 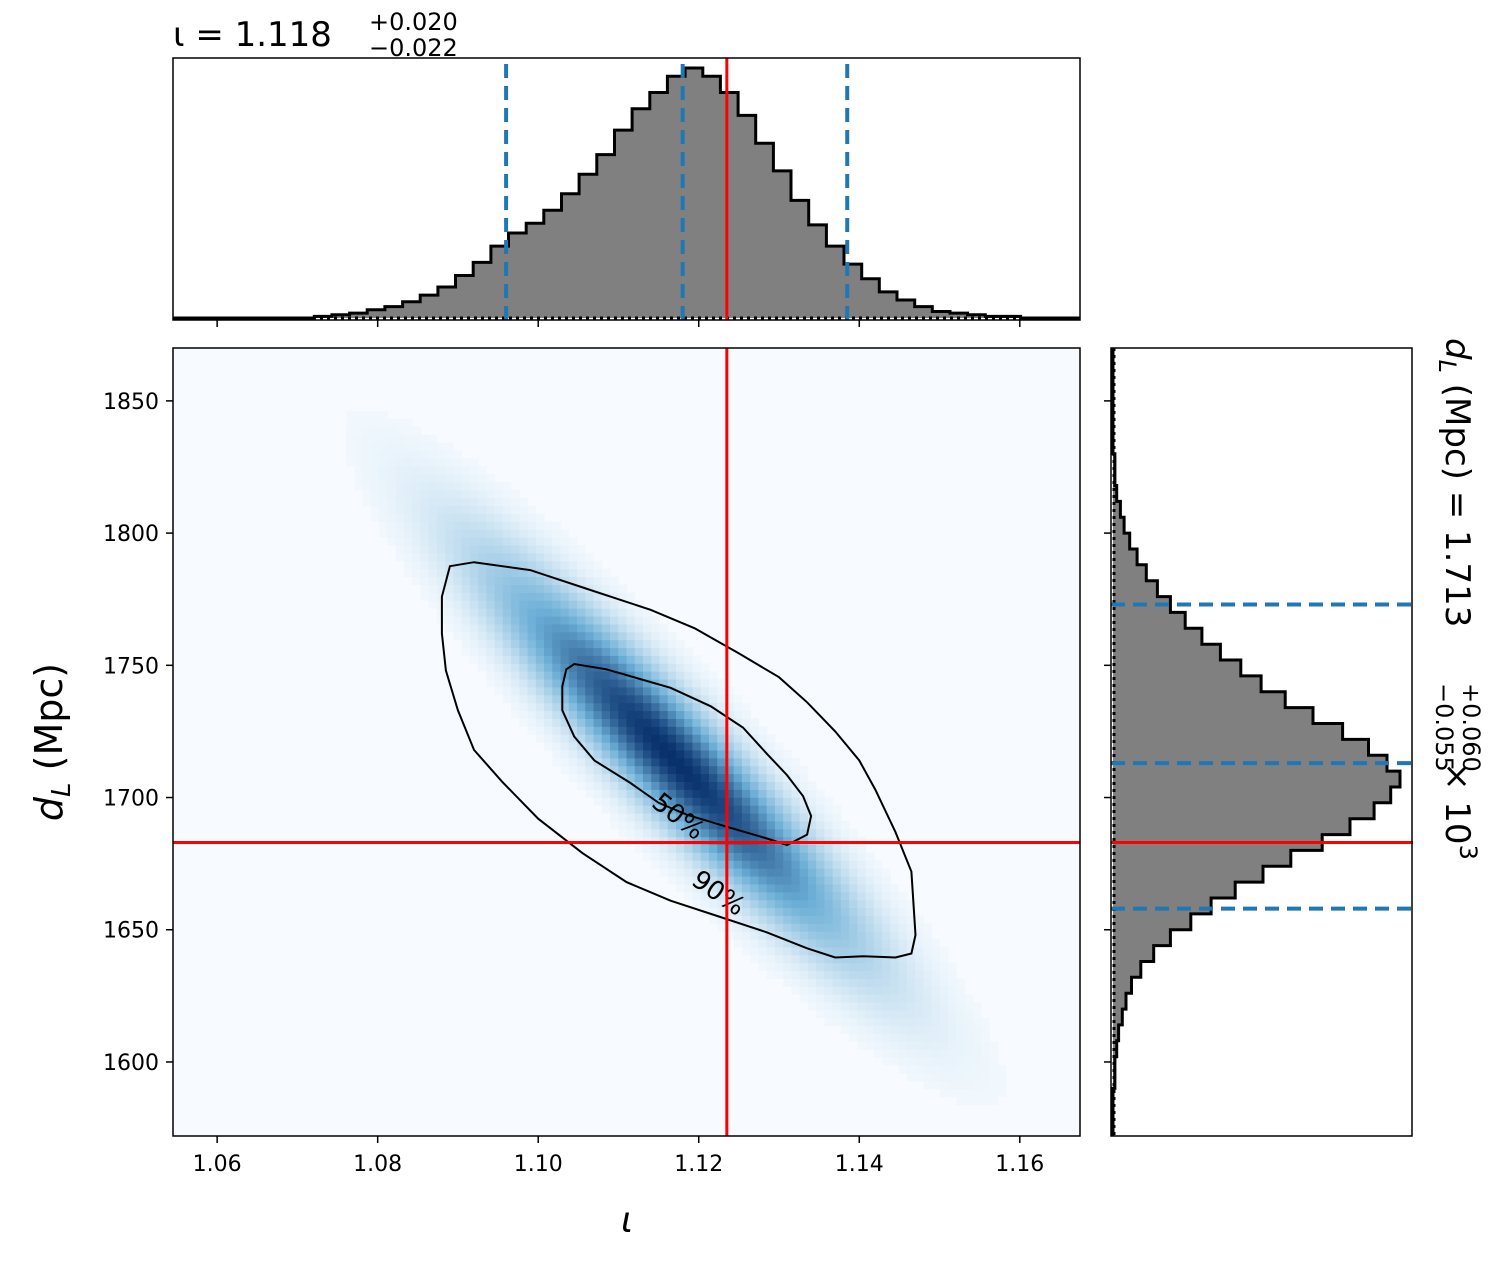 What do you see at coordinates (618, 323) in the screenshot?
I see `top-histogram-x-ticks` at bounding box center [618, 323].